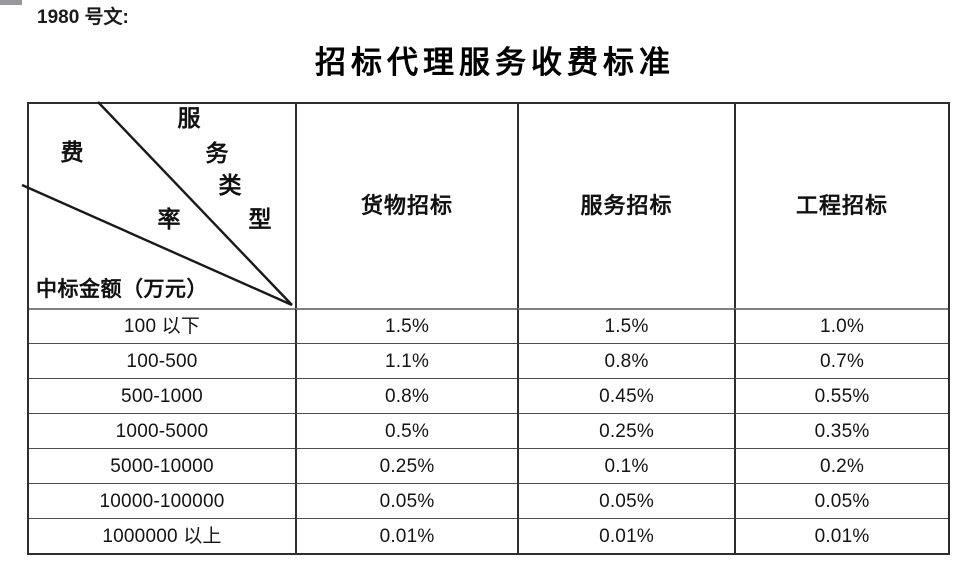  I want to click on fee-rate-value: 0.55%, so click(842, 396).